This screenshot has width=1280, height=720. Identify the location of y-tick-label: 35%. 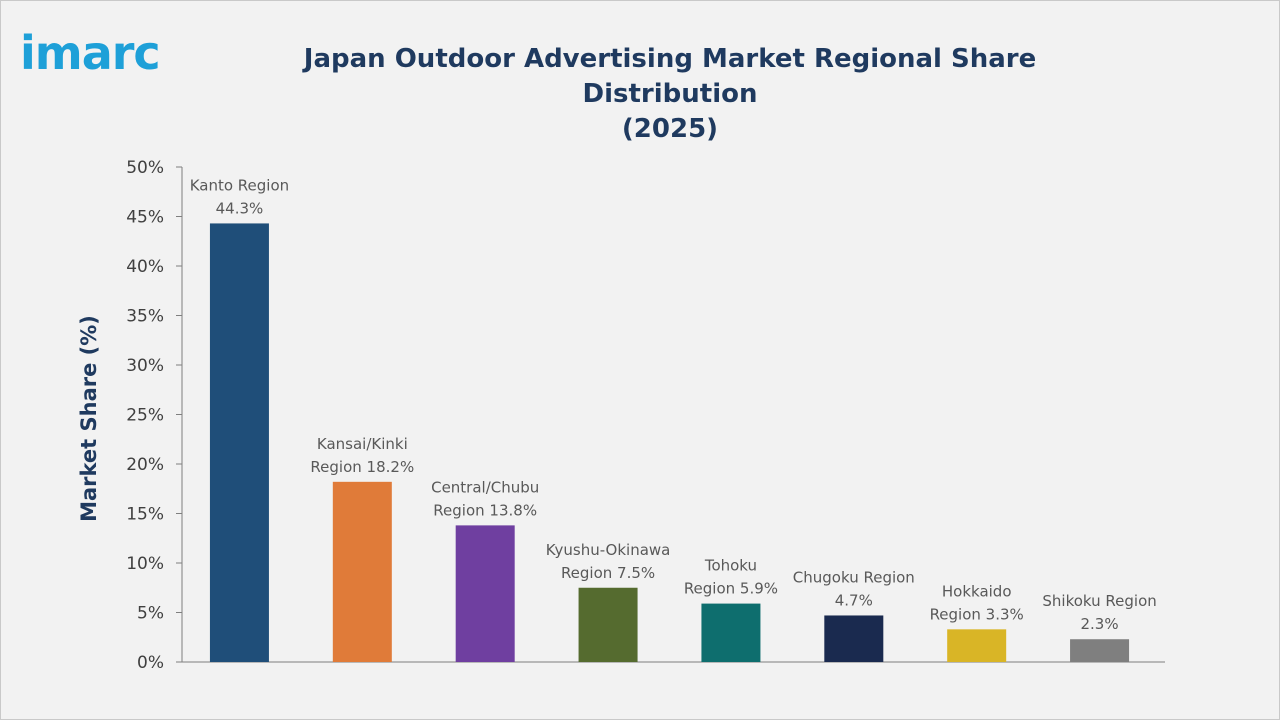
(145, 317).